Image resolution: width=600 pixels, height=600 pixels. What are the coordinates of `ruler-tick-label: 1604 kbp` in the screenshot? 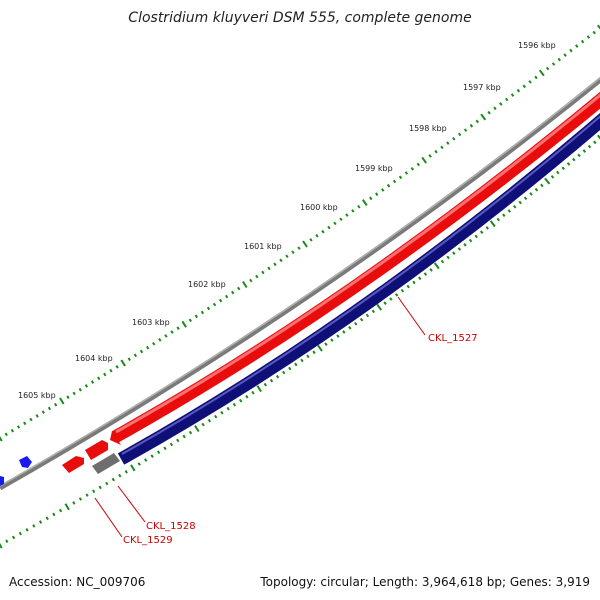 It's located at (94, 358).